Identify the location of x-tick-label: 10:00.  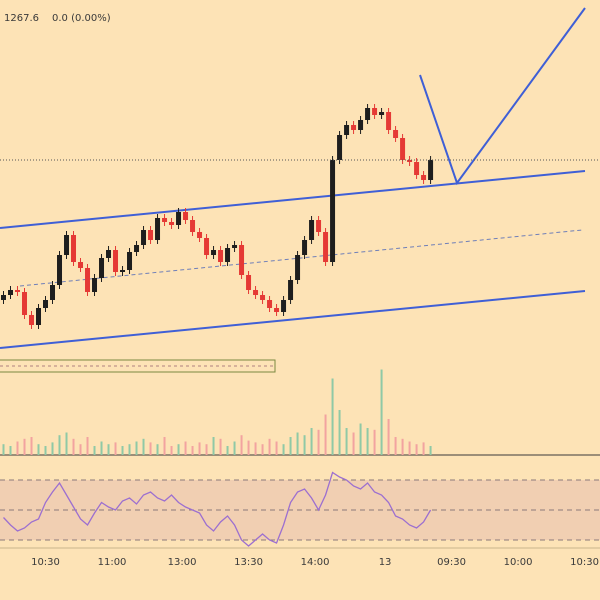
(518, 562).